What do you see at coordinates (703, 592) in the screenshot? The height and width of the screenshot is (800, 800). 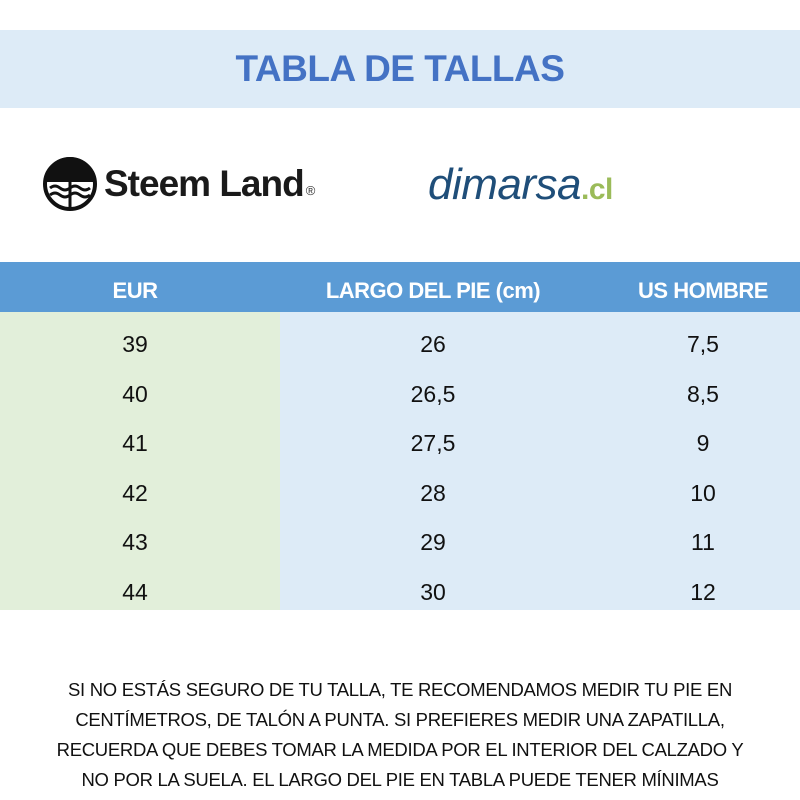 I see `cell-us-men: 12` at bounding box center [703, 592].